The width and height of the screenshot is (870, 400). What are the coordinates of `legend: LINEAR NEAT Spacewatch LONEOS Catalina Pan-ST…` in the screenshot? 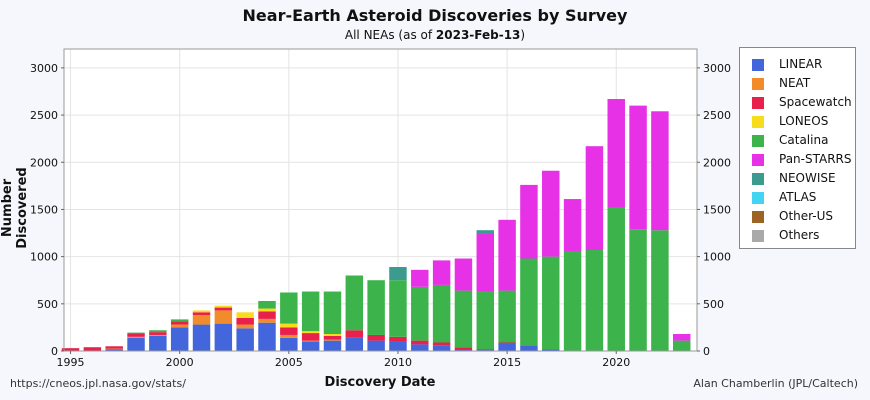 It's located at (797, 148).